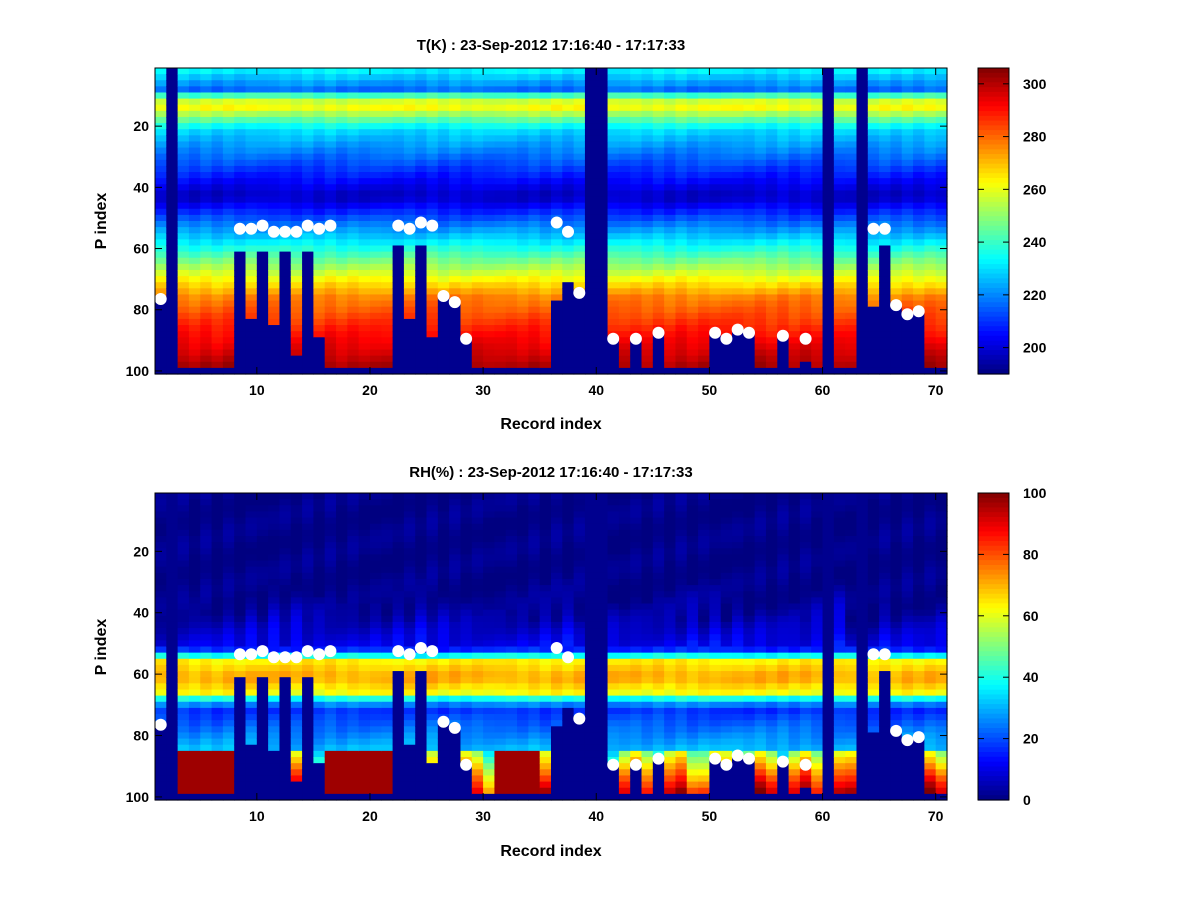 This screenshot has width=1200, height=900. I want to click on colorbar-segment, so click(993, 295).